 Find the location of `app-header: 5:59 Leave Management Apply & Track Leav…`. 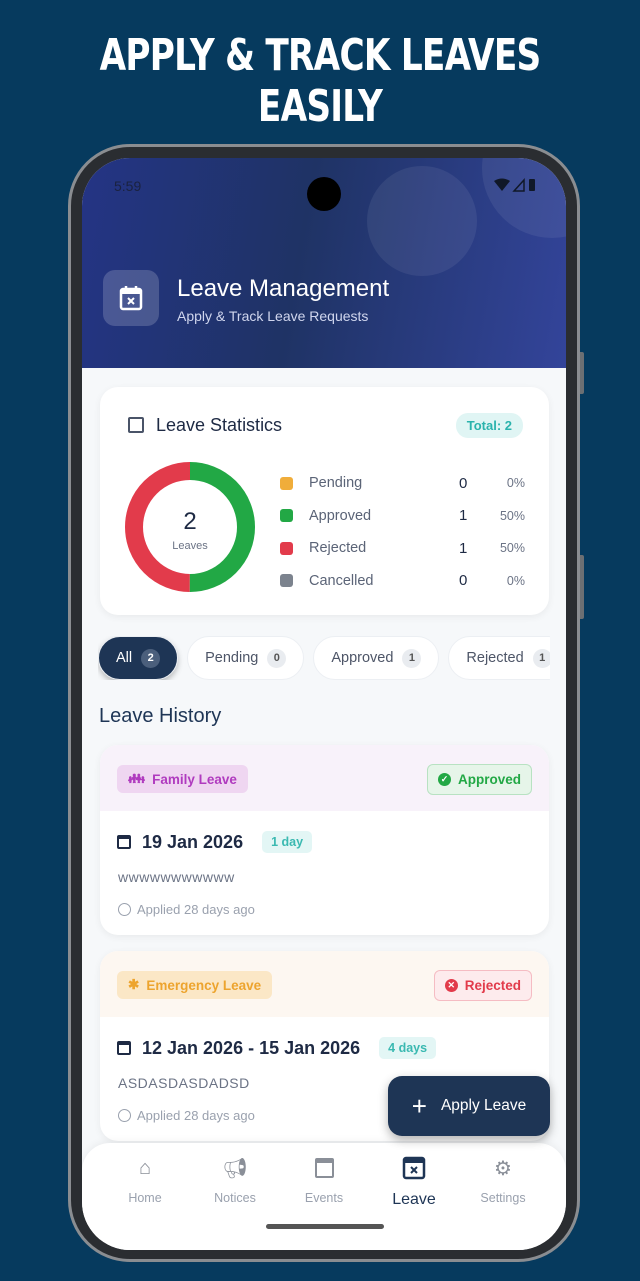

app-header: 5:59 Leave Management Apply & Track Leav… is located at coordinates (324, 263).